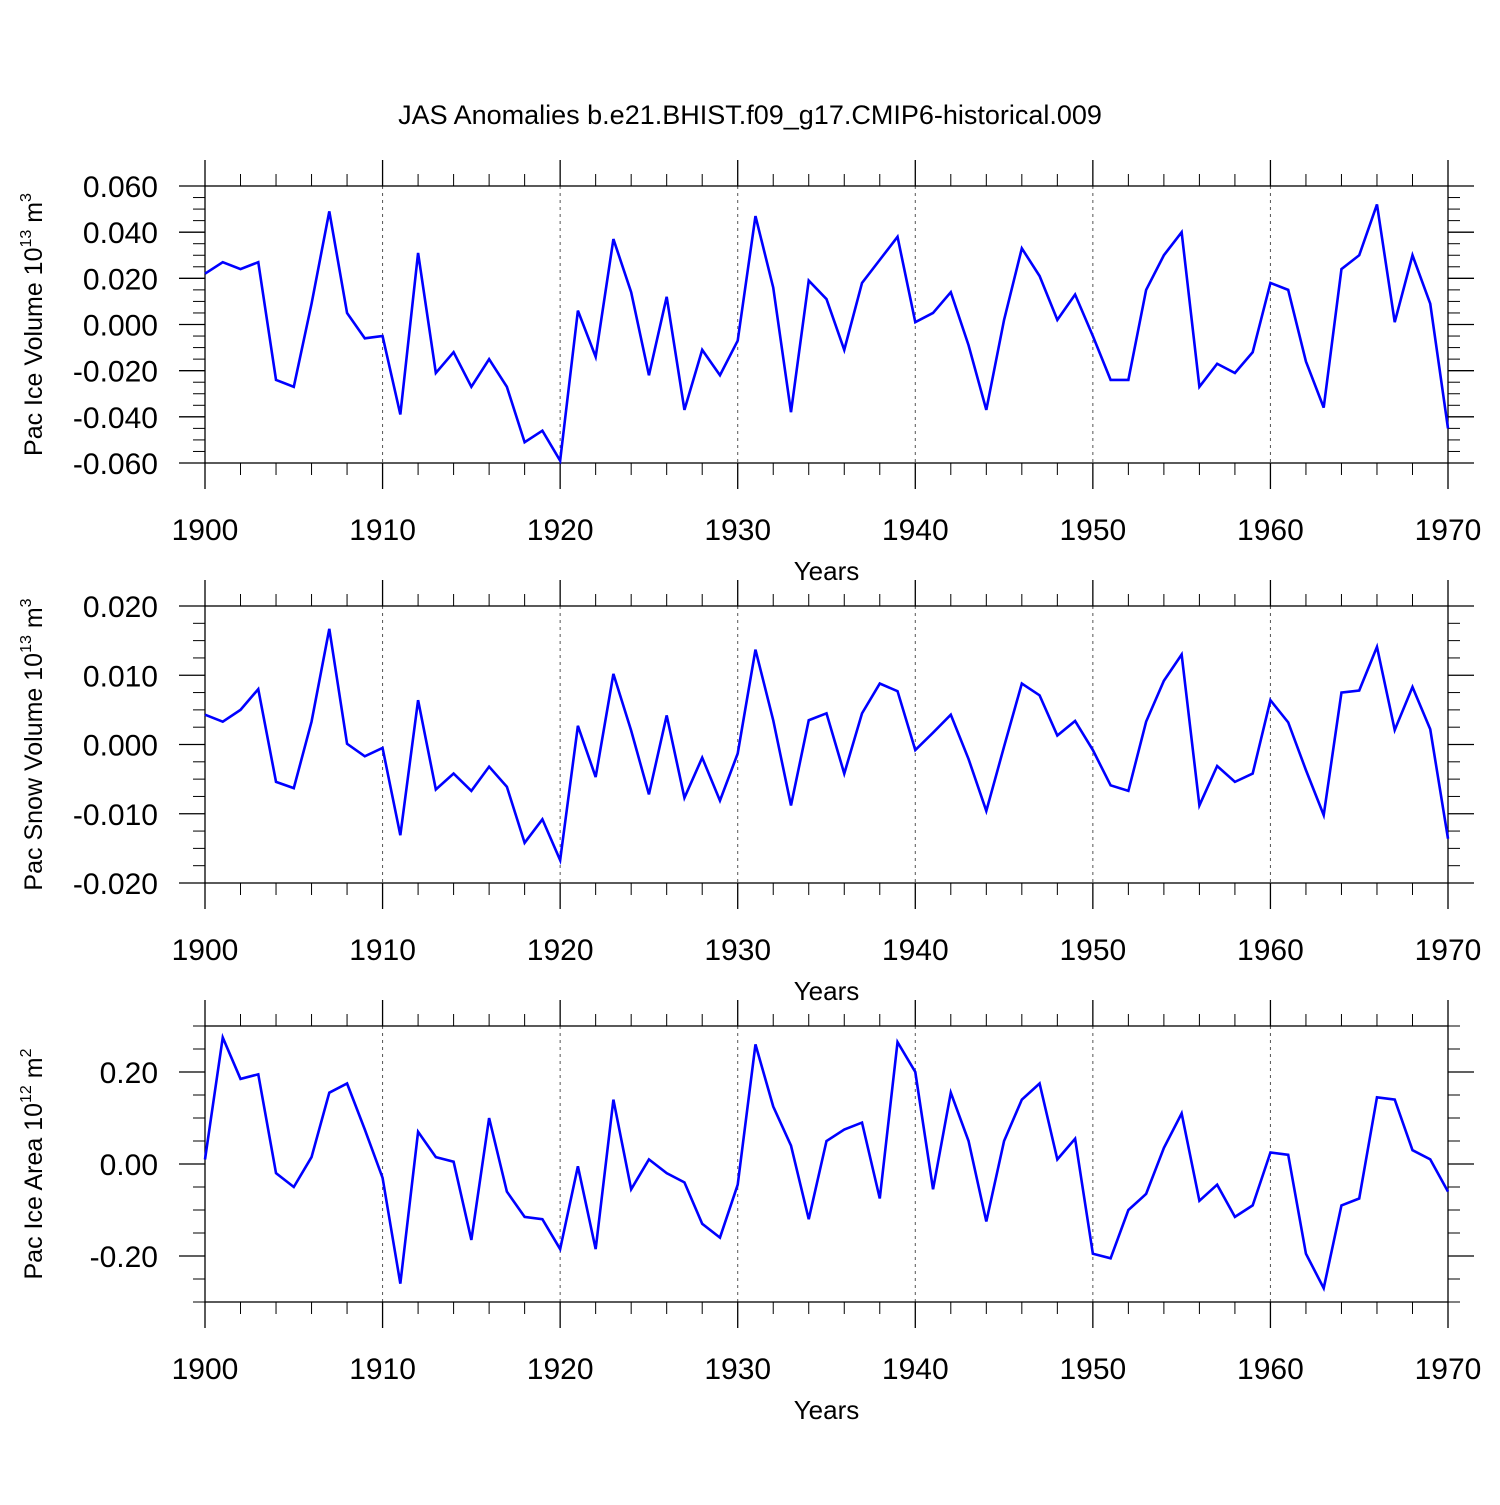  Describe the element at coordinates (827, 334) in the screenshot. I see `series-line-pac-ice-volume` at that location.